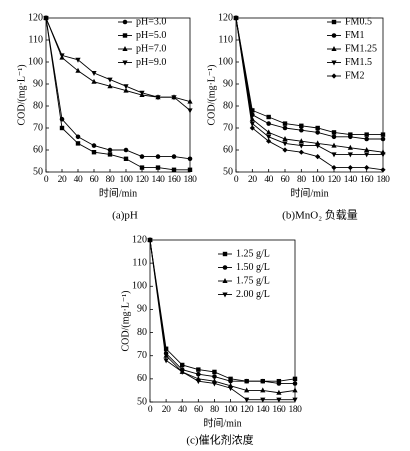  What do you see at coordinates (253, 280) in the screenshot?
I see `legend-label: 1.75 g/L` at bounding box center [253, 280].